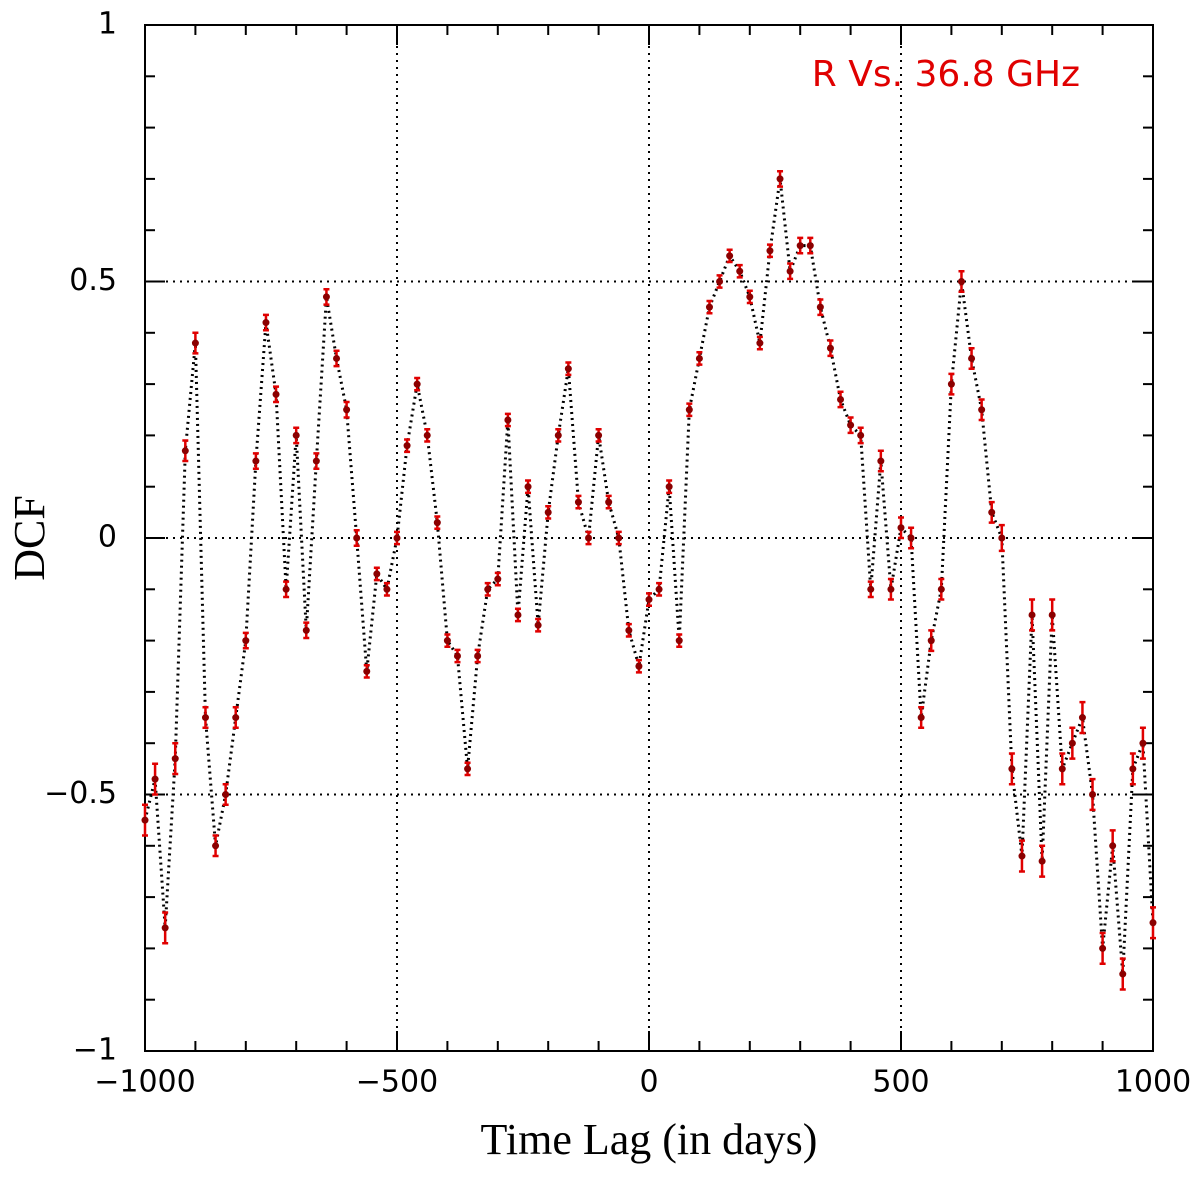  What do you see at coordinates (397, 1082) in the screenshot?
I see `x-tick-label: −500` at bounding box center [397, 1082].